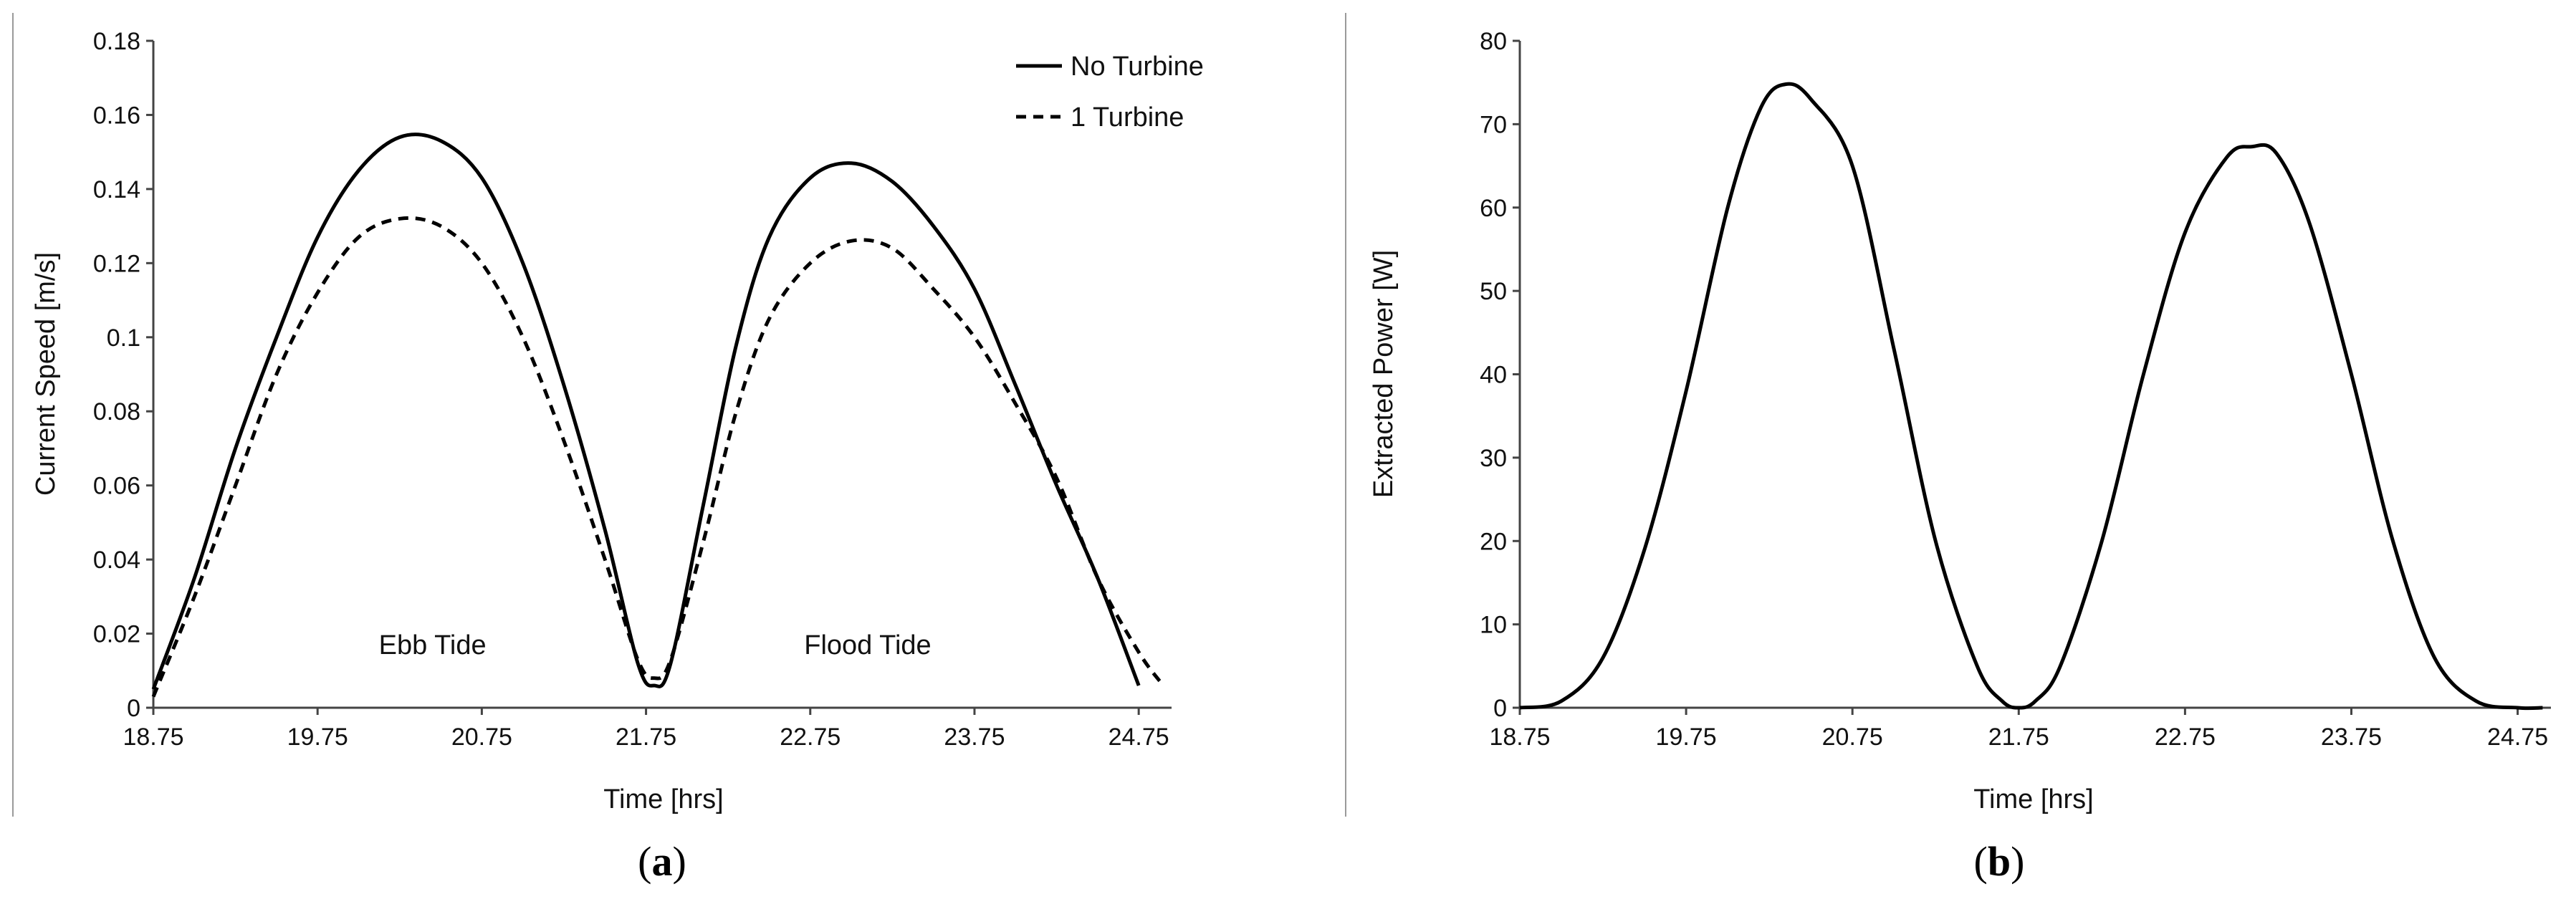  Describe the element at coordinates (117, 486) in the screenshot. I see `y-tick-label: 0.06` at that location.